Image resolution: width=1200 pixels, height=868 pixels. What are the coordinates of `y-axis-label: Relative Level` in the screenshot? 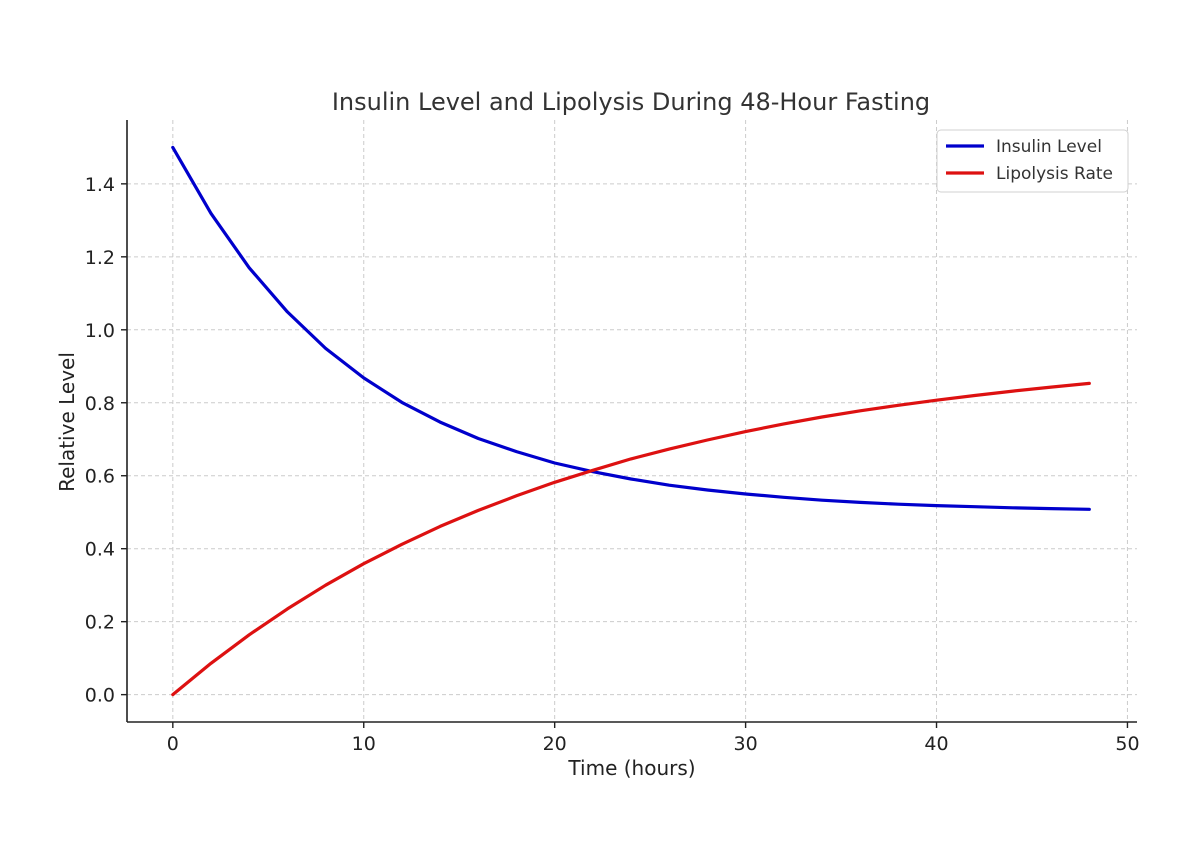 It's located at (67, 422).